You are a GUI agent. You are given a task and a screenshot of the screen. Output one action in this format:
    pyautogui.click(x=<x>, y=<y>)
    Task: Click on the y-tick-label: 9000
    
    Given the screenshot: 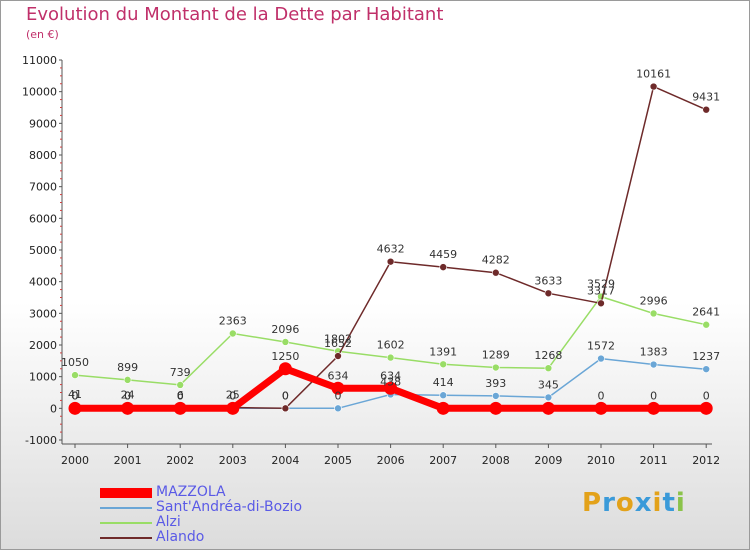 What is the action you would take?
    pyautogui.click(x=43, y=123)
    